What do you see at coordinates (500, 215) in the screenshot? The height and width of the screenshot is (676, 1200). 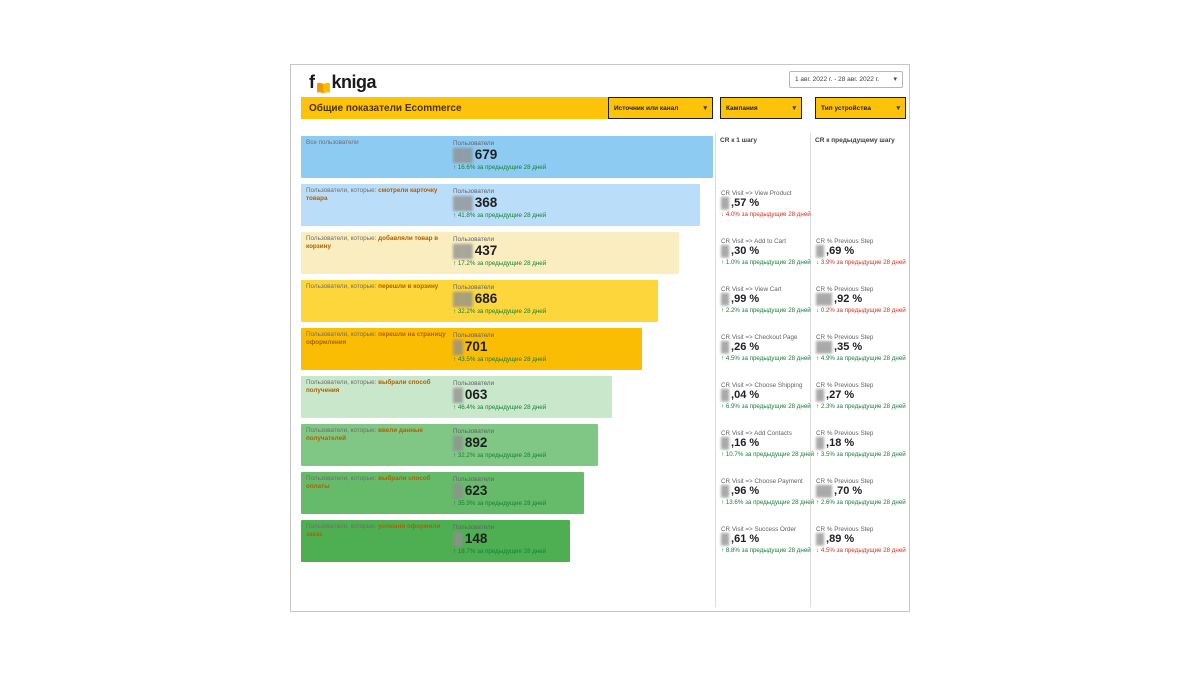 I see `metric-delta: ↑ 41.8% за предыдущие 28 дней` at bounding box center [500, 215].